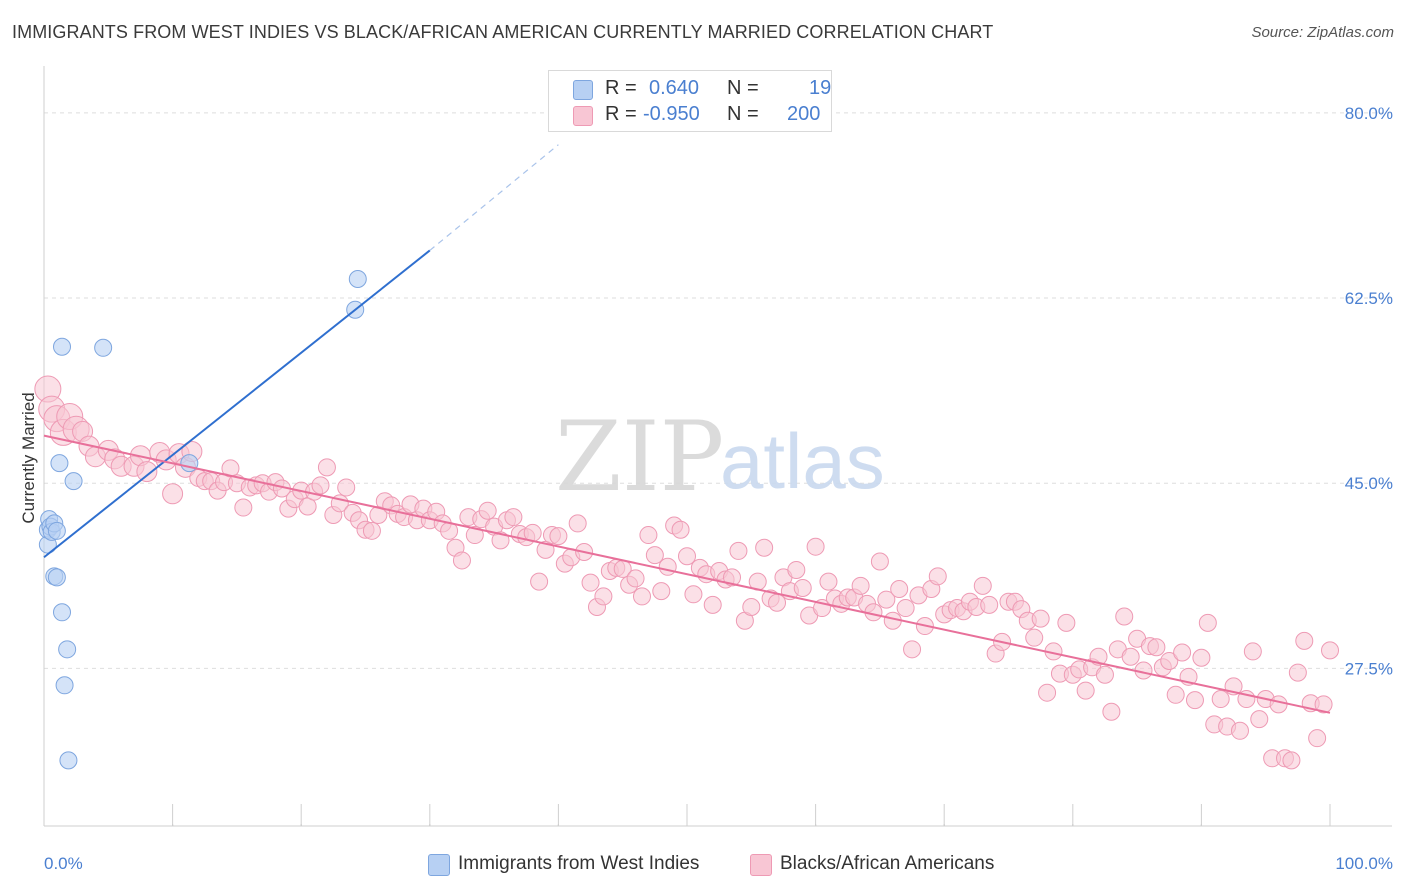  What do you see at coordinates (579, 863) in the screenshot?
I see `legend-label: Immigrants from West Indies` at bounding box center [579, 863].